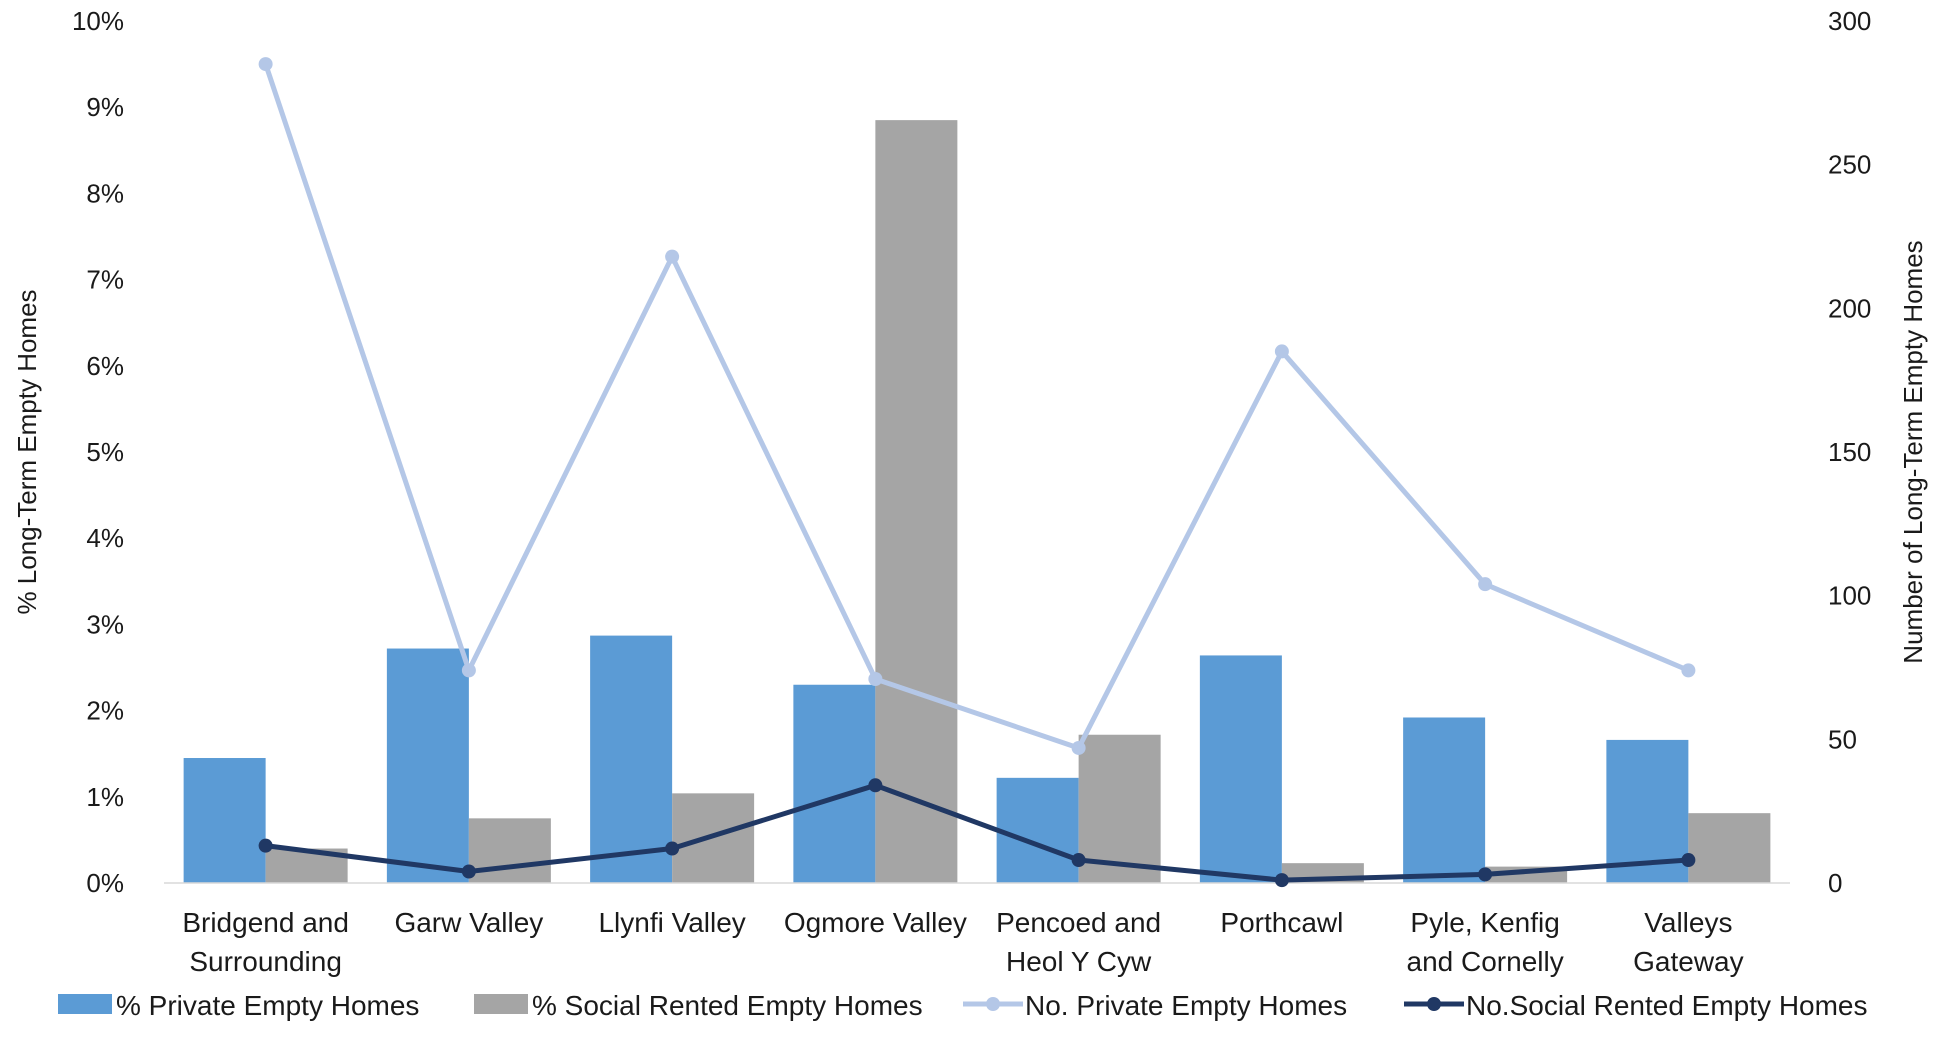  Describe the element at coordinates (509, 850) in the screenshot. I see `bar-social-rented-empty-homes-garw-valley` at that location.